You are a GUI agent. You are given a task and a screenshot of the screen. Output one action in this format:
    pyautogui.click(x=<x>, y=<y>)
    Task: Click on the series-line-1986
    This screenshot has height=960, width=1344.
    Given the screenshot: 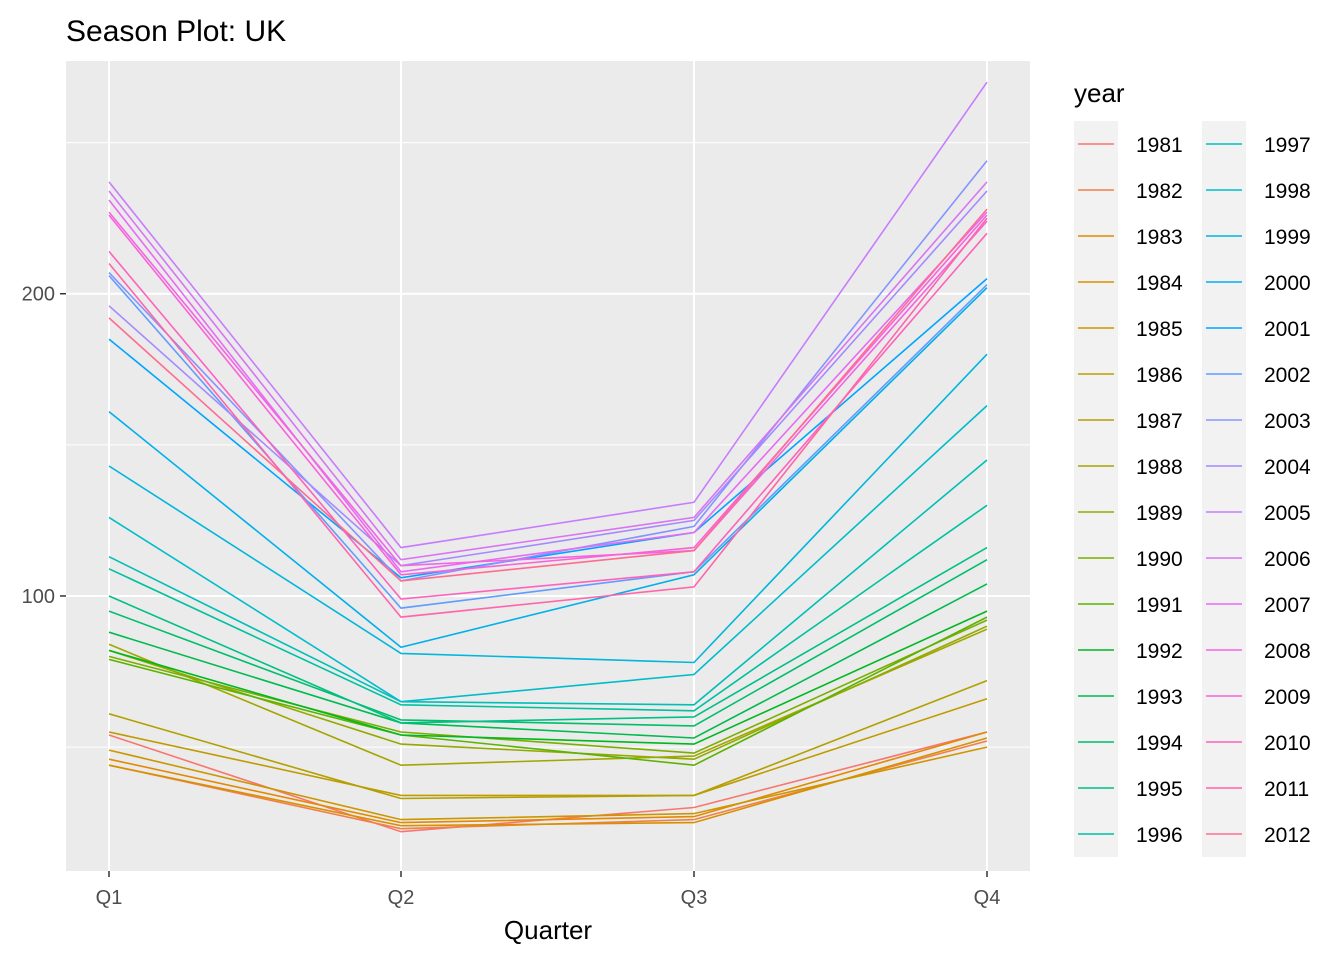 What is the action you would take?
    pyautogui.click(x=548, y=747)
    